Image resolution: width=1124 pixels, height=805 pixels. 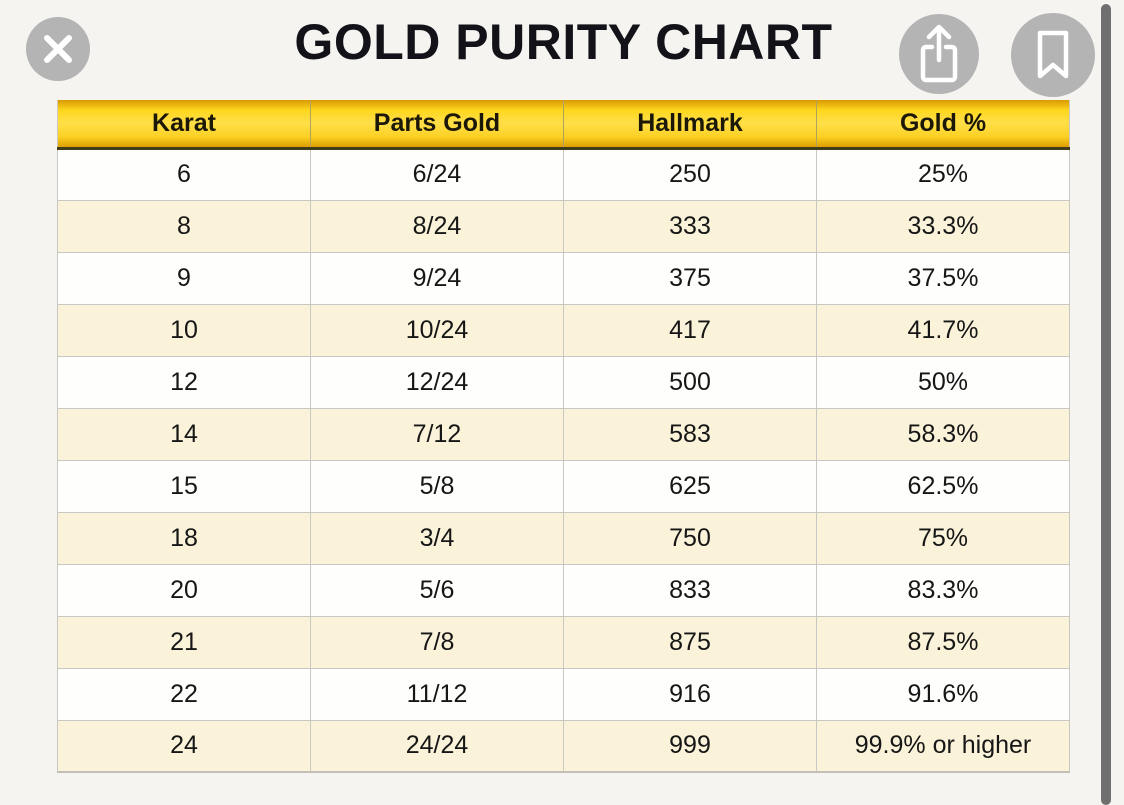 What do you see at coordinates (437, 225) in the screenshot?
I see `table-cell: 8/24` at bounding box center [437, 225].